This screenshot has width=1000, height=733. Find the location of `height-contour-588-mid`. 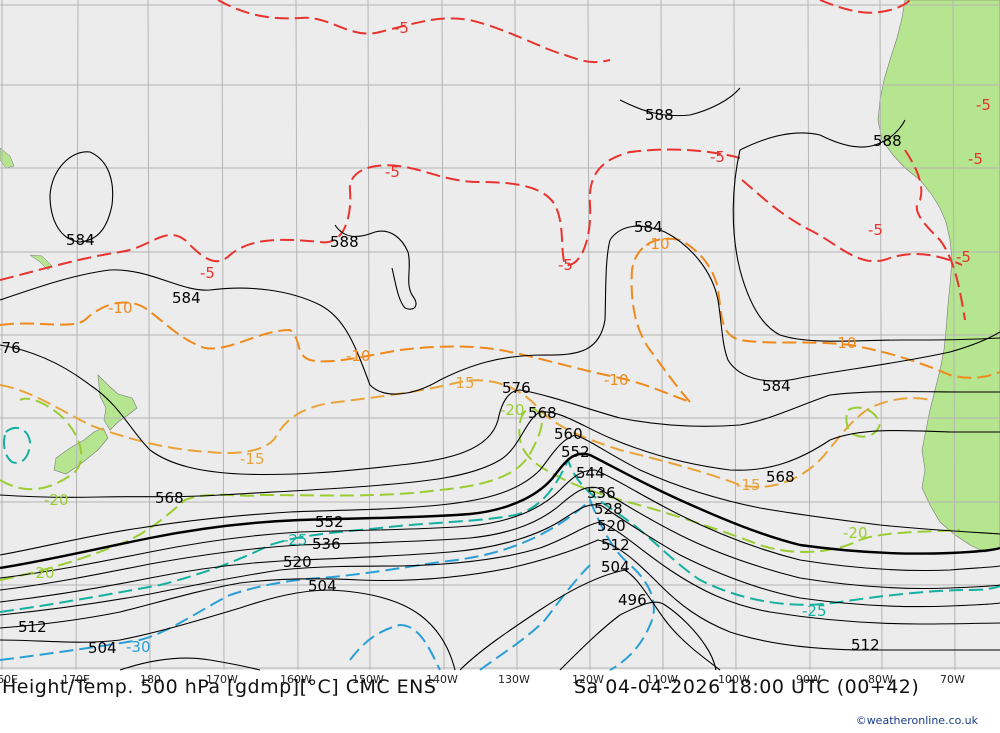

height-contour-588-mid is located at coordinates (375, 267).